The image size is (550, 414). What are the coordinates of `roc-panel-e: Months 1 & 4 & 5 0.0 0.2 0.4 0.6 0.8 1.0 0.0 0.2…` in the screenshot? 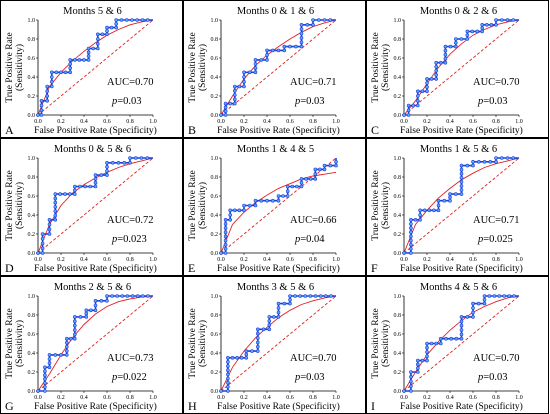 It's located at (274, 207).